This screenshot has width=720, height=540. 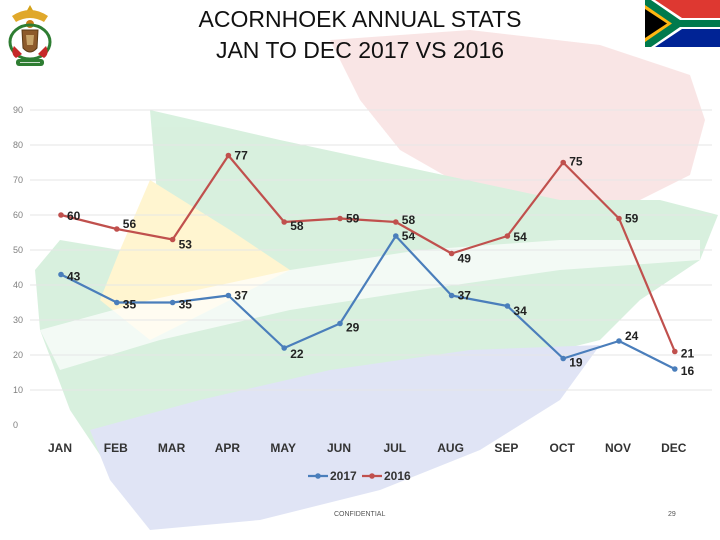 I want to click on data-point-2017-jul, so click(x=396, y=236).